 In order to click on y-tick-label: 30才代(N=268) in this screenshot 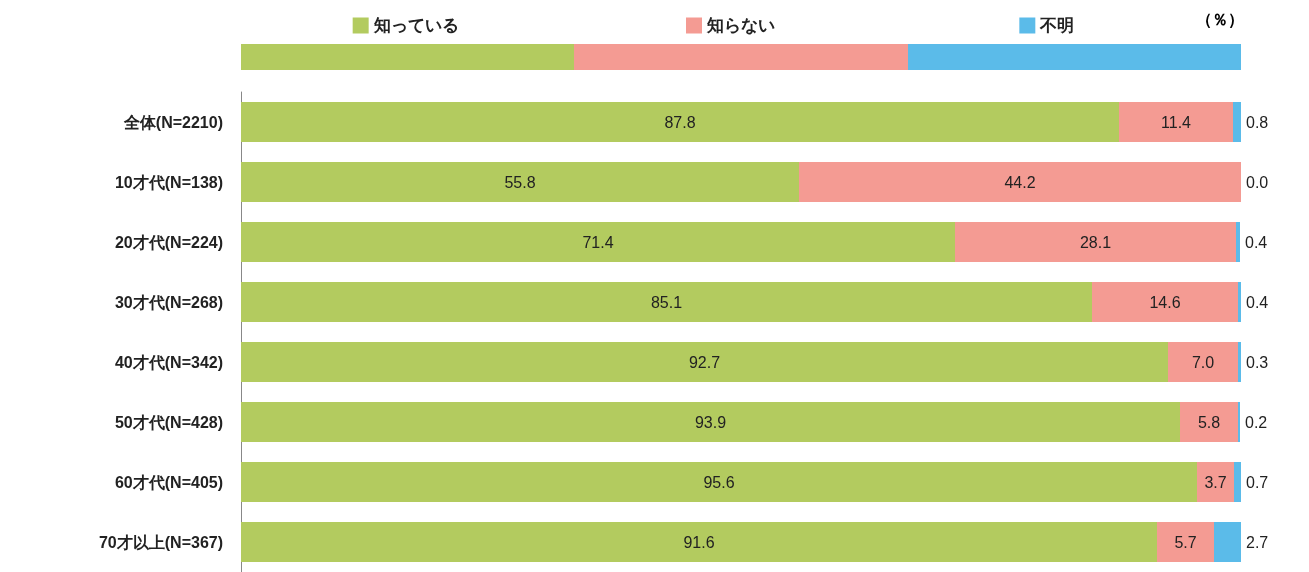, I will do `click(168, 302)`.